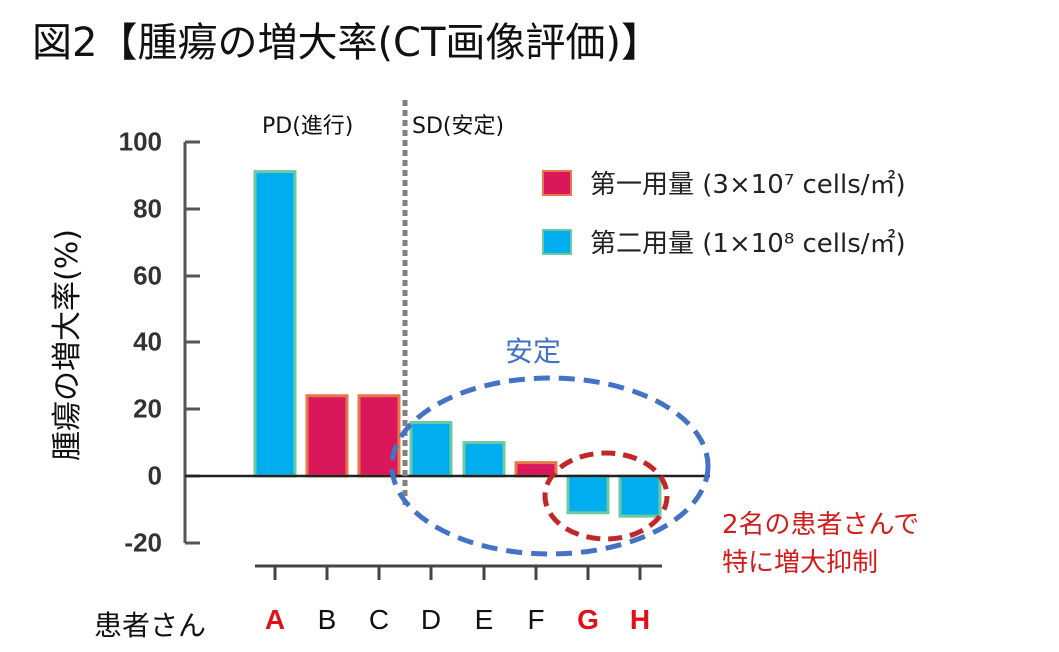 Image resolution: width=1059 pixels, height=652 pixels. I want to click on y-axis, so click(191, 342).